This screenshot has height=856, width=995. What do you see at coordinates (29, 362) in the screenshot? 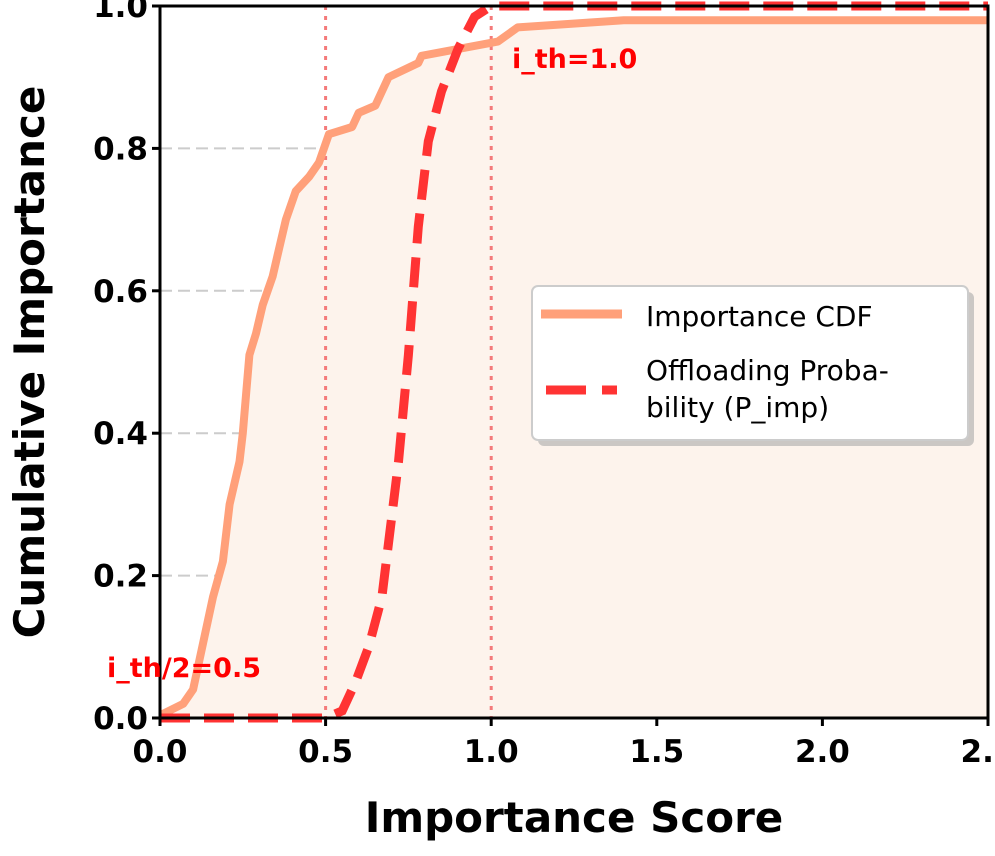
I see `y-axis-label: Cumulative Importance` at bounding box center [29, 362].